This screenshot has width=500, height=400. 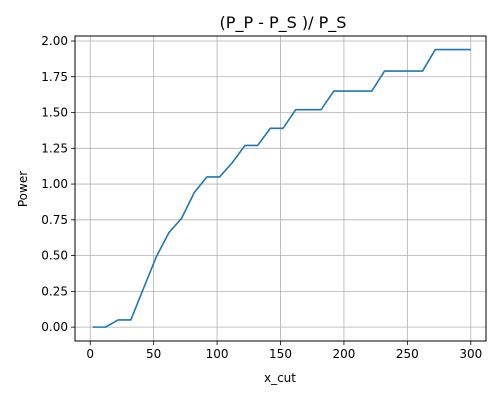 What do you see at coordinates (54, 184) in the screenshot?
I see `y-tick-label: 1.00` at bounding box center [54, 184].